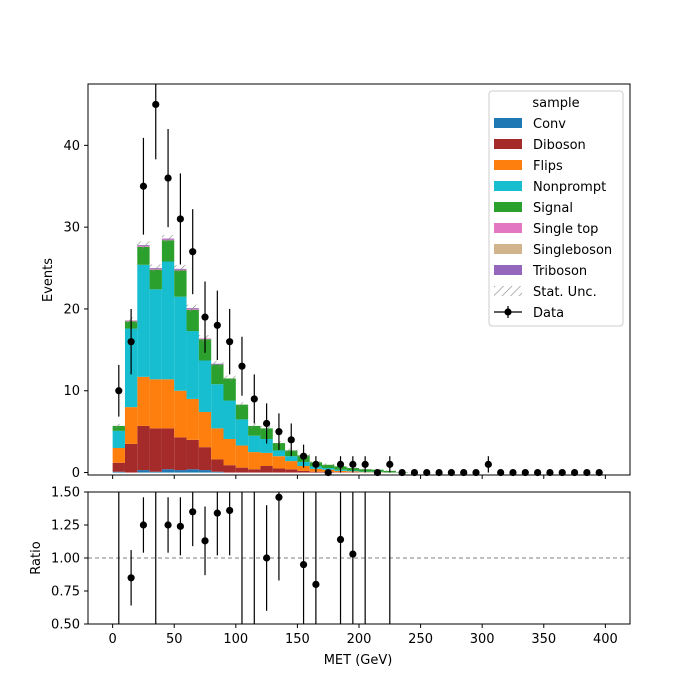 The width and height of the screenshot is (700, 700). I want to click on legend-box, so click(556, 208).